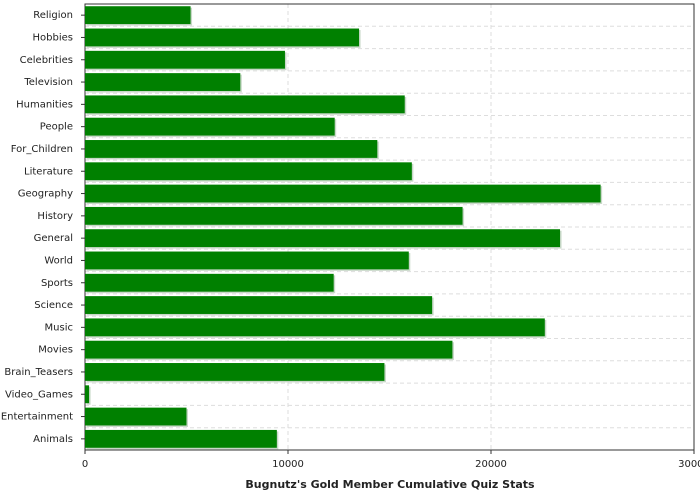 This screenshot has width=700, height=500. Describe the element at coordinates (57, 283) in the screenshot. I see `y-tick-label: Sports` at that location.